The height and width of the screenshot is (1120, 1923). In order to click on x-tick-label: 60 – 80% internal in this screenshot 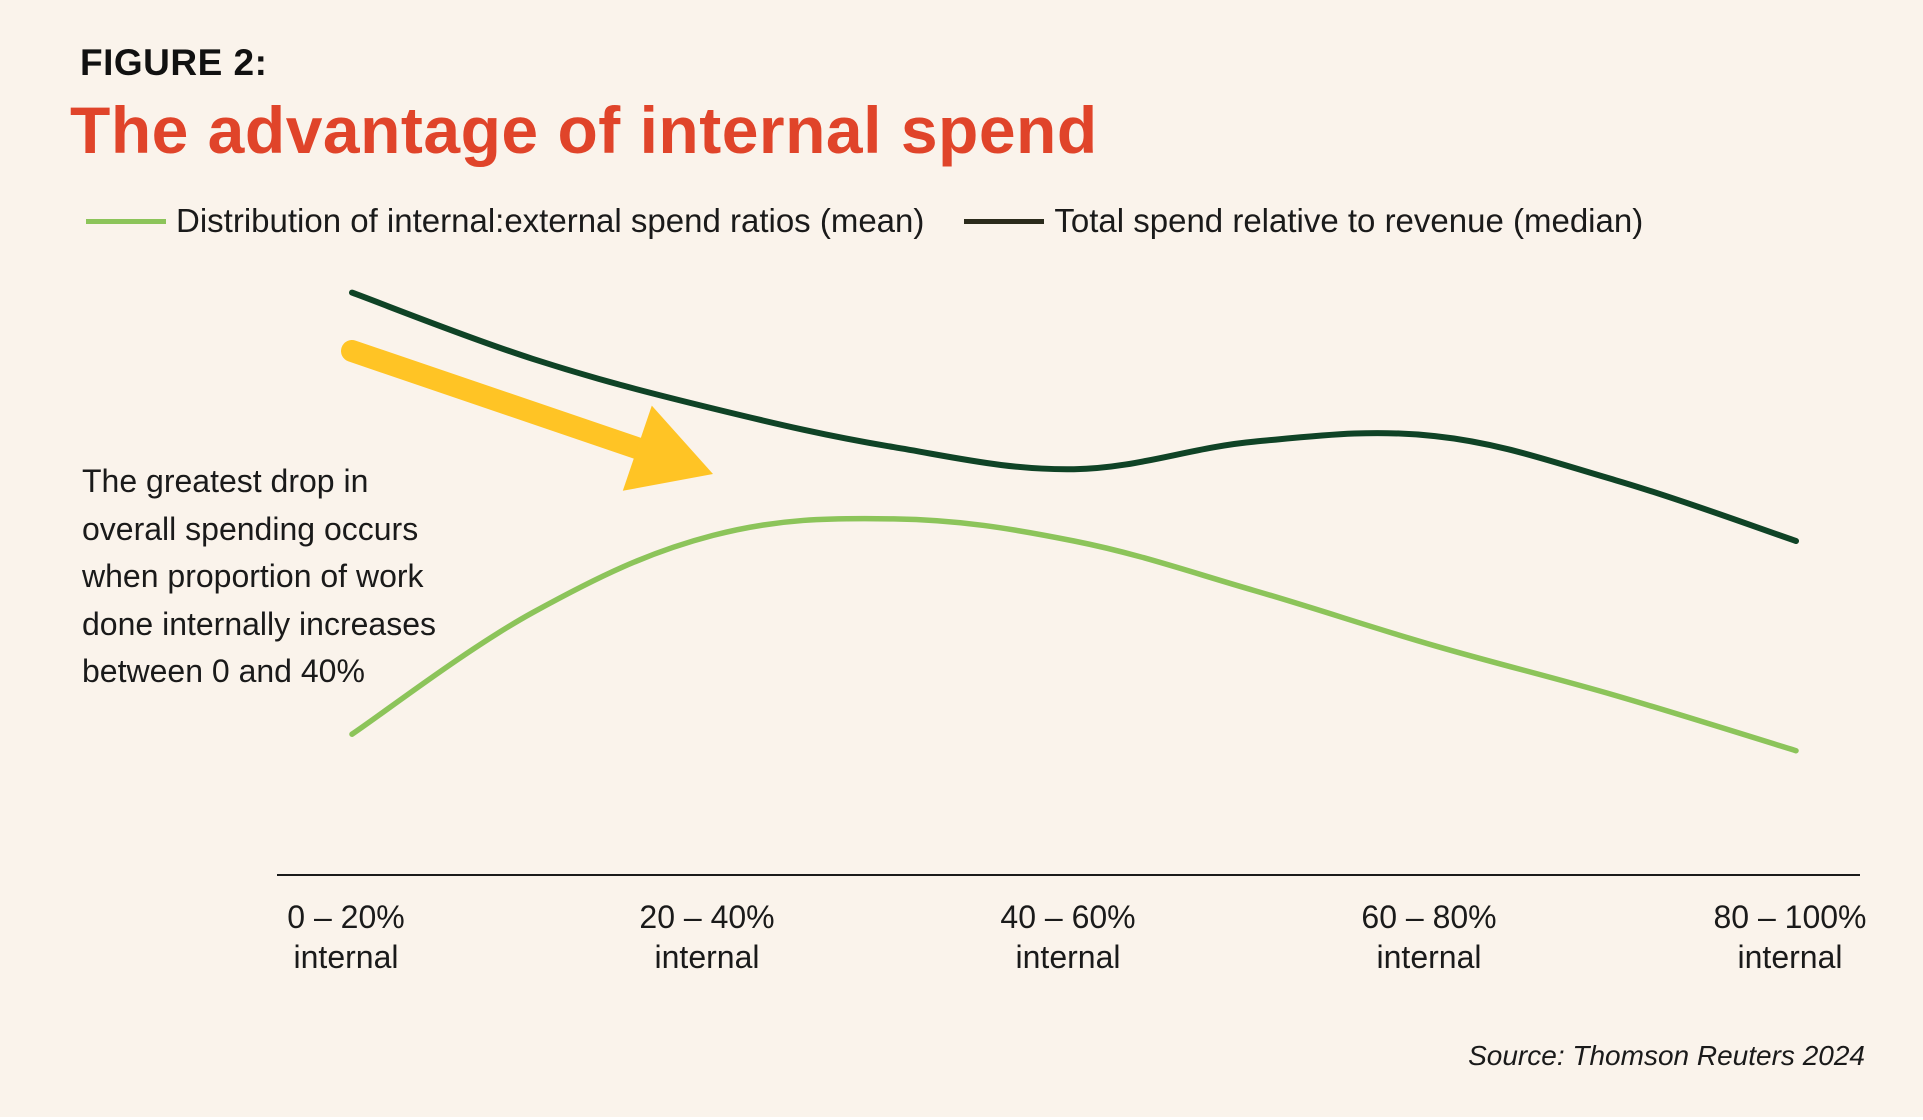, I will do `click(1428, 937)`.